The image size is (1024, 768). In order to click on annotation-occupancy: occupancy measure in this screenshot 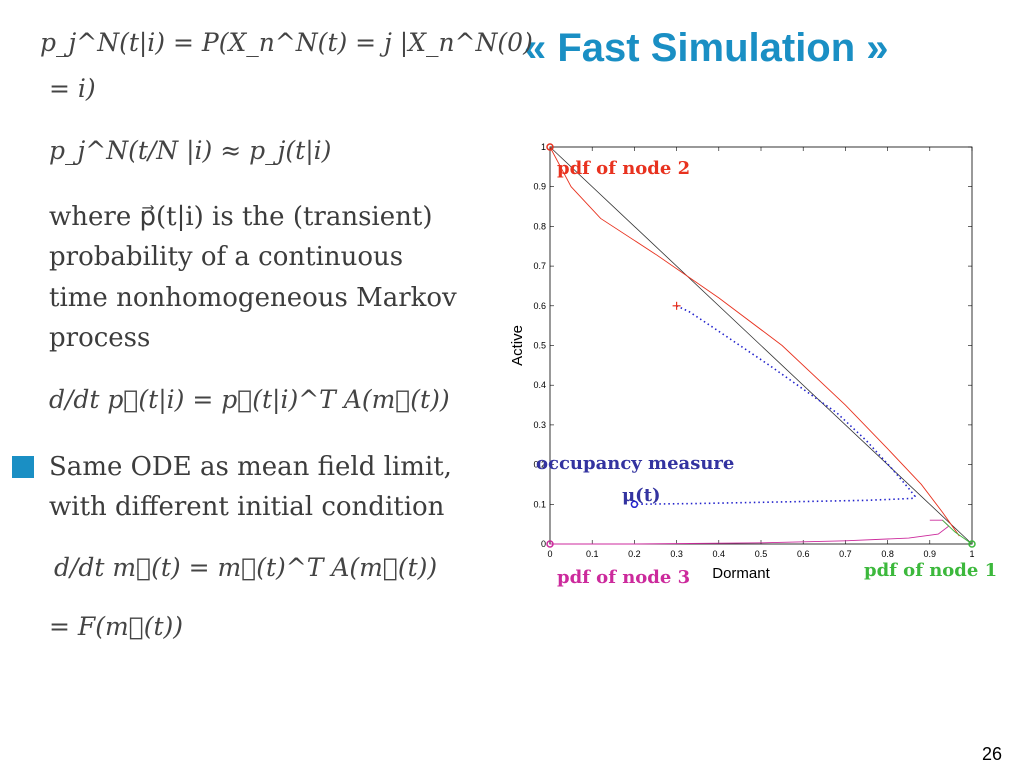, I will do `click(635, 463)`.